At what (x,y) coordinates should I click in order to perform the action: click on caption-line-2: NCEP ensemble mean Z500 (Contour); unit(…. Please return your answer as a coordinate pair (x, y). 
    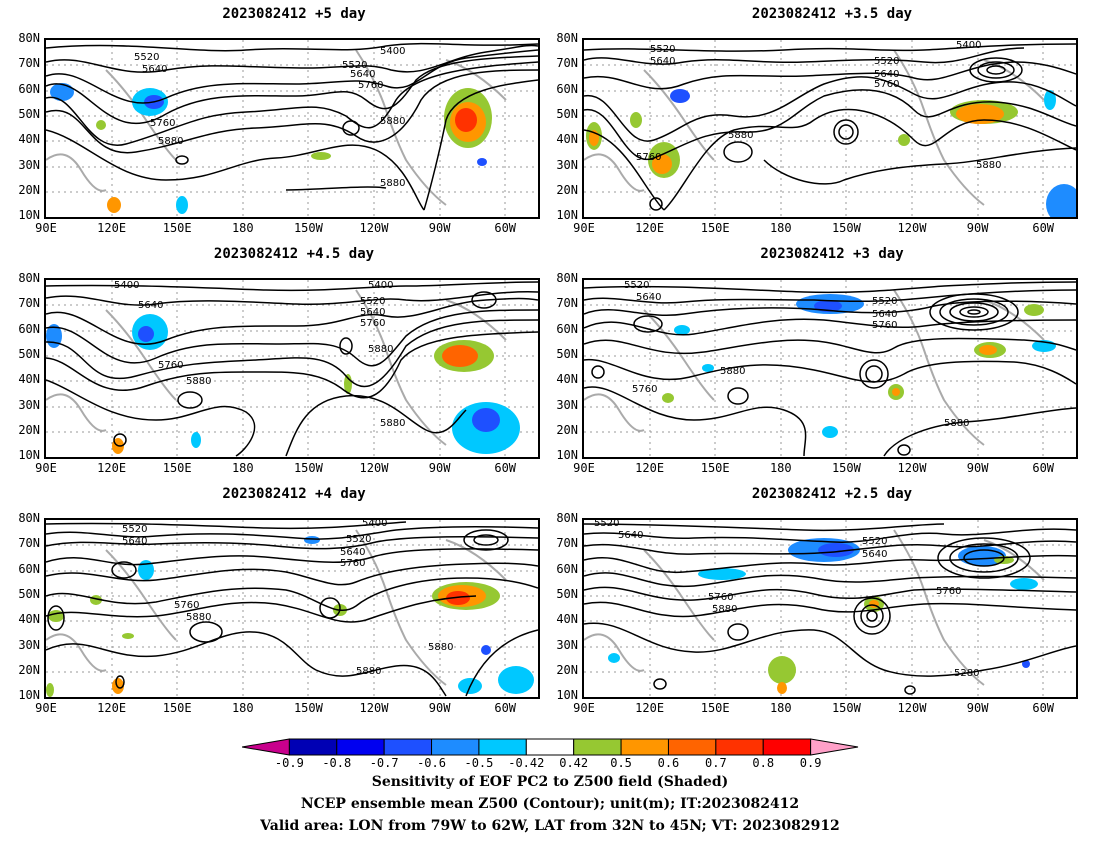
    Looking at the image, I should click on (550, 804).